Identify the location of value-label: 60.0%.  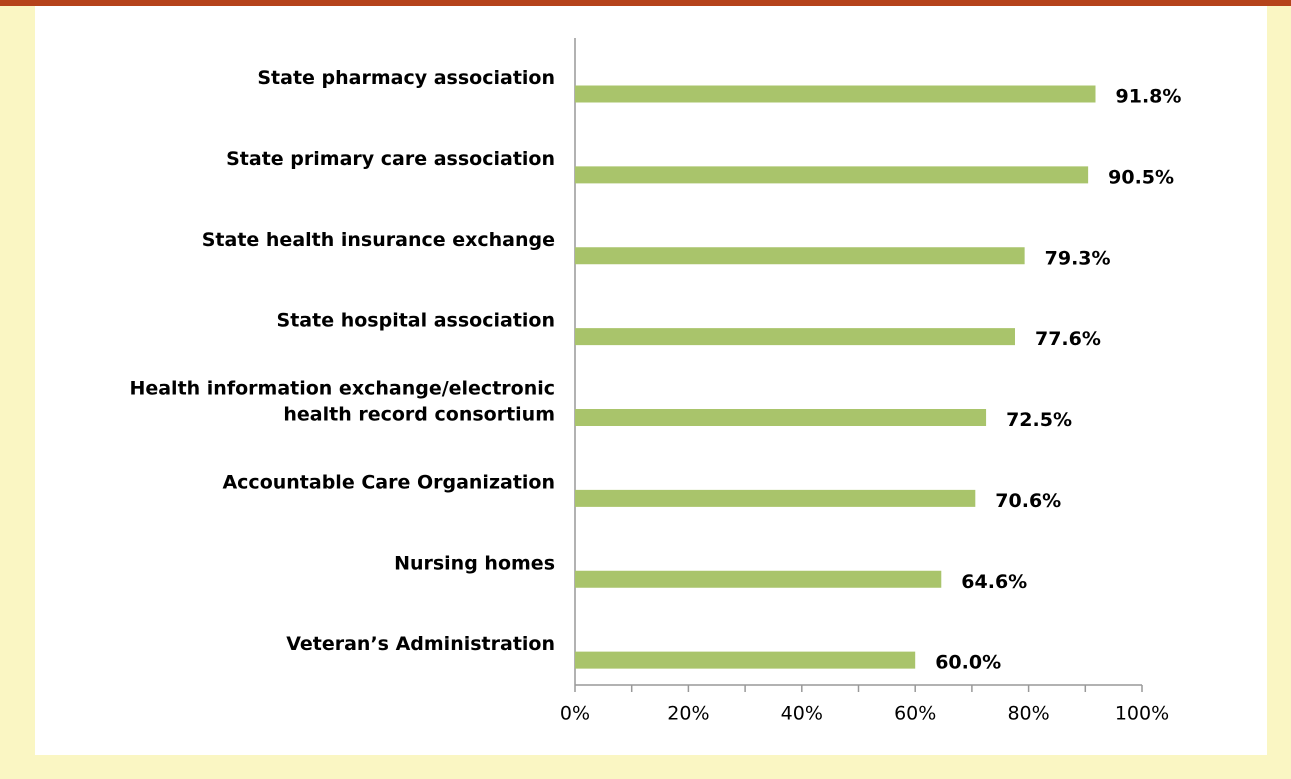
(968, 663).